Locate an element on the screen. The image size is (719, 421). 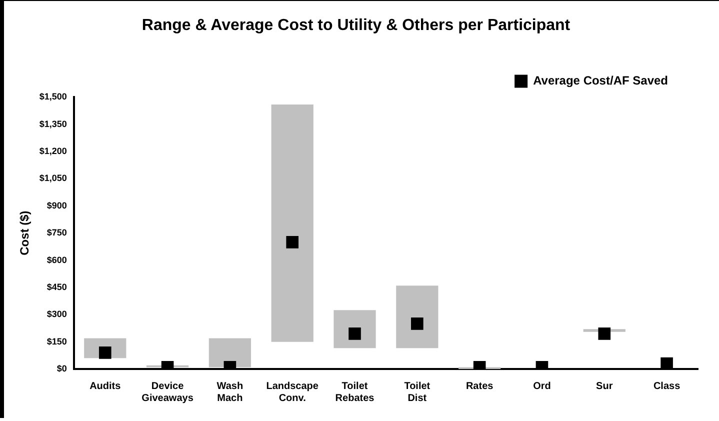
x-tick-label: Toilet Rebates is located at coordinates (355, 392).